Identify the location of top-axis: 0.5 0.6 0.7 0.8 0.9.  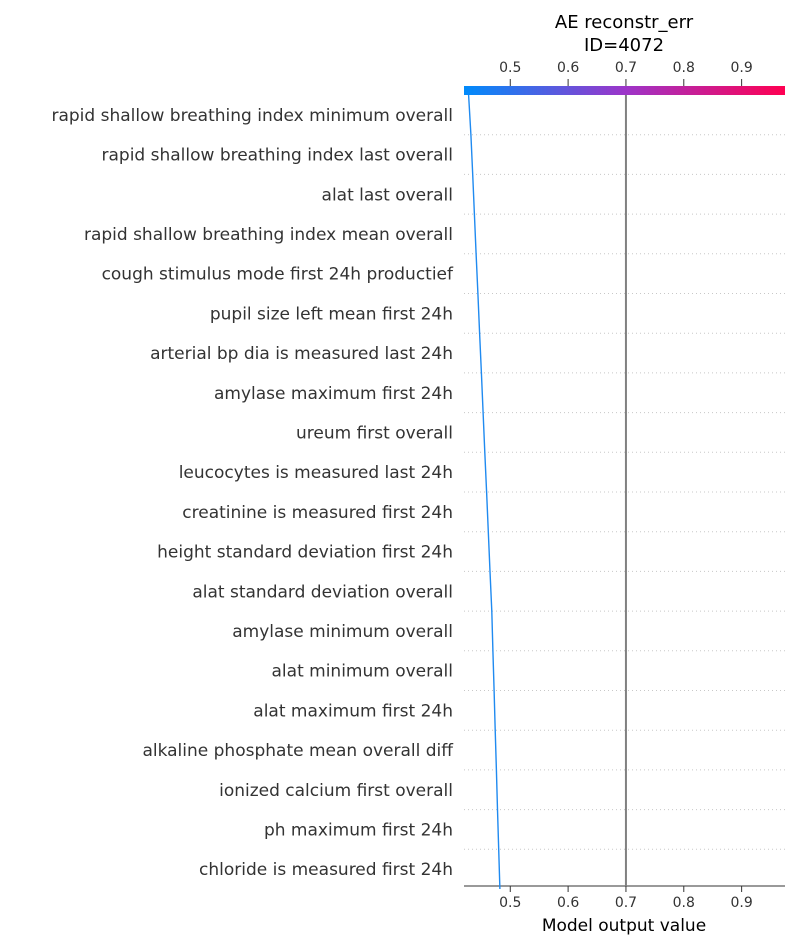
(626, 73).